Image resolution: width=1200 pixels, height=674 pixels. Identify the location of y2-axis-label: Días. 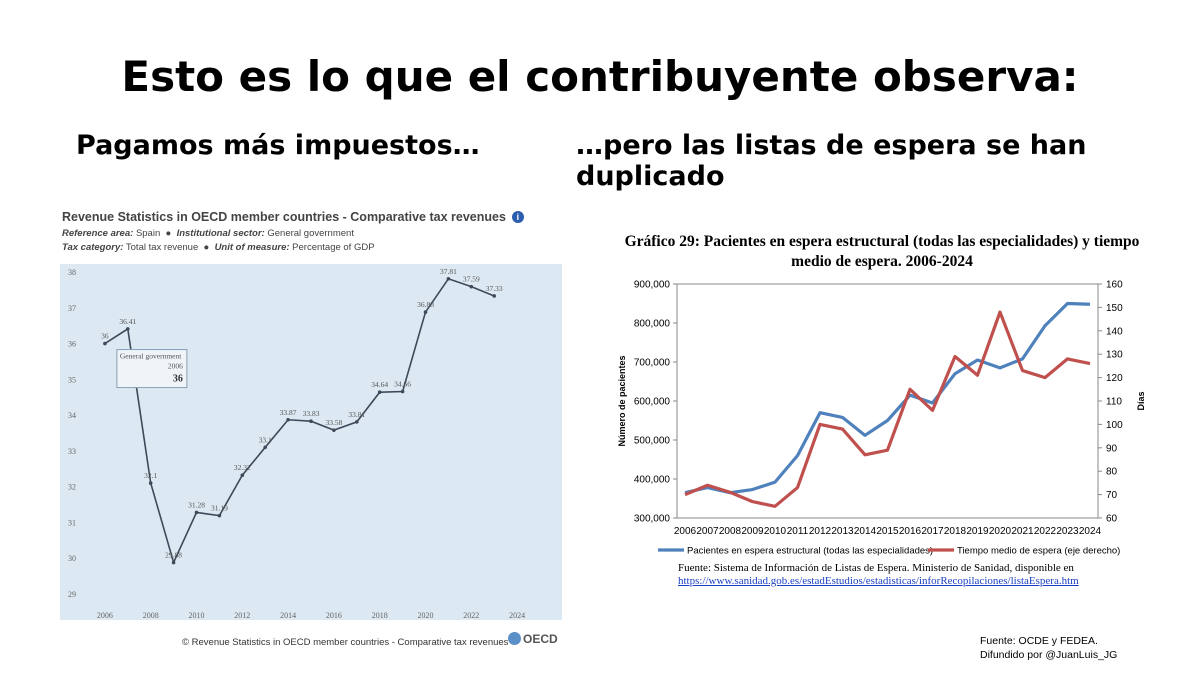
(1141, 400).